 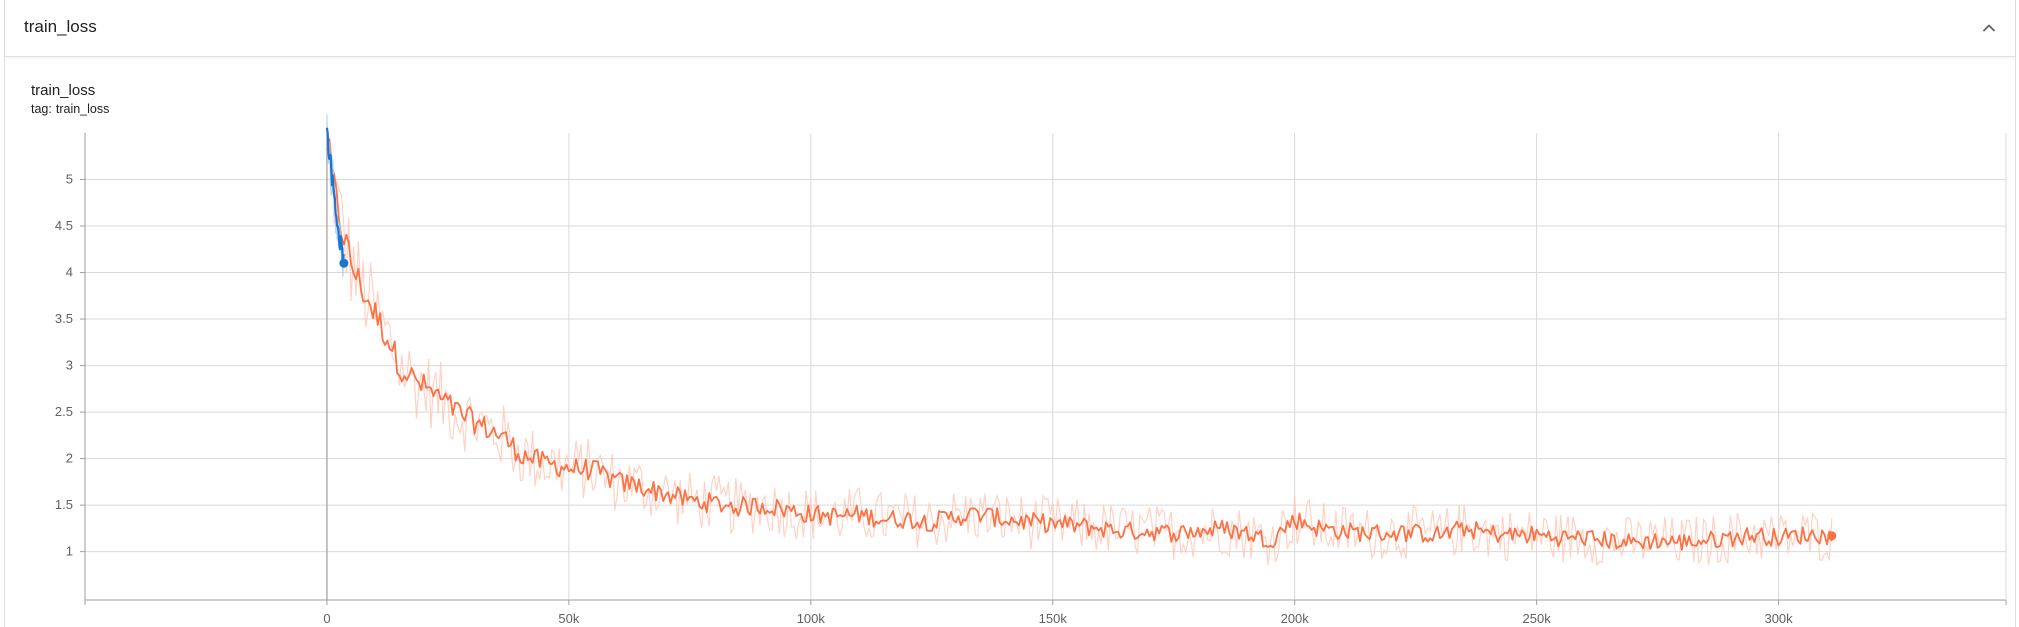 What do you see at coordinates (69, 365) in the screenshot?
I see `y-tick-label: 3` at bounding box center [69, 365].